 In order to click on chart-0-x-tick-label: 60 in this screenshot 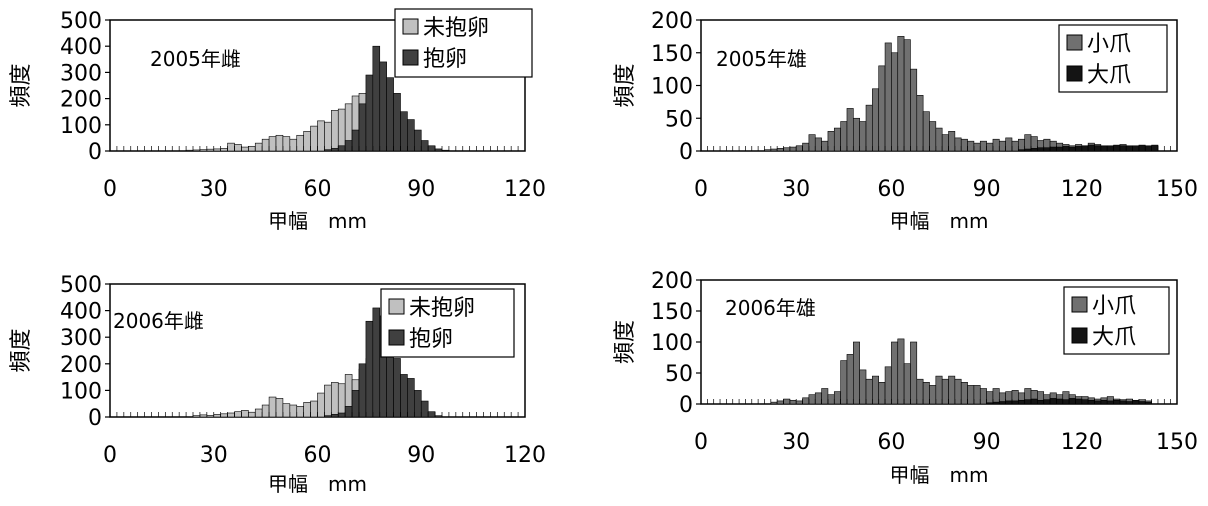, I will do `click(318, 189)`.